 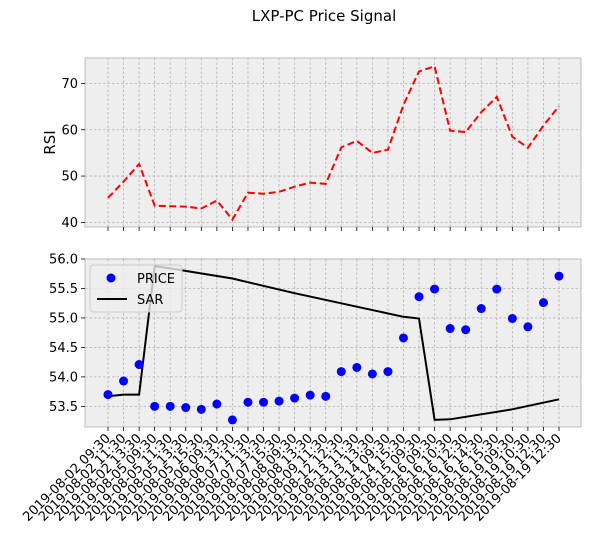 What do you see at coordinates (150, 300) in the screenshot?
I see `legend-sar-label: SAR` at bounding box center [150, 300].